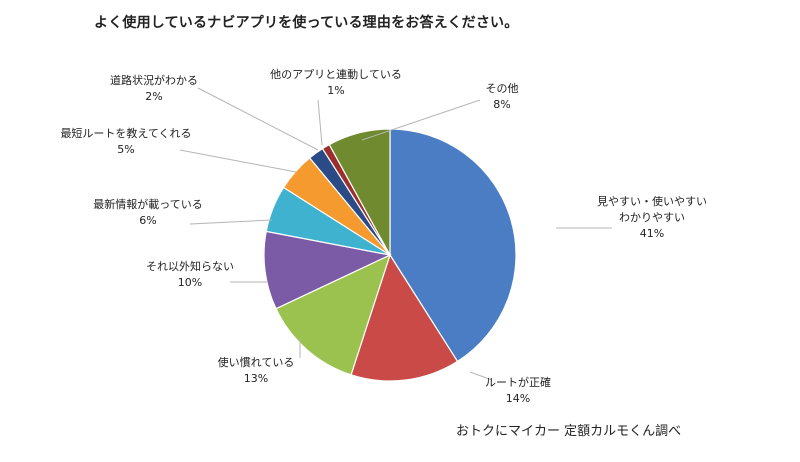 This screenshot has width=800, height=462. I want to click on slice-label-6: 道路状況がわかる 2%, so click(154, 88).